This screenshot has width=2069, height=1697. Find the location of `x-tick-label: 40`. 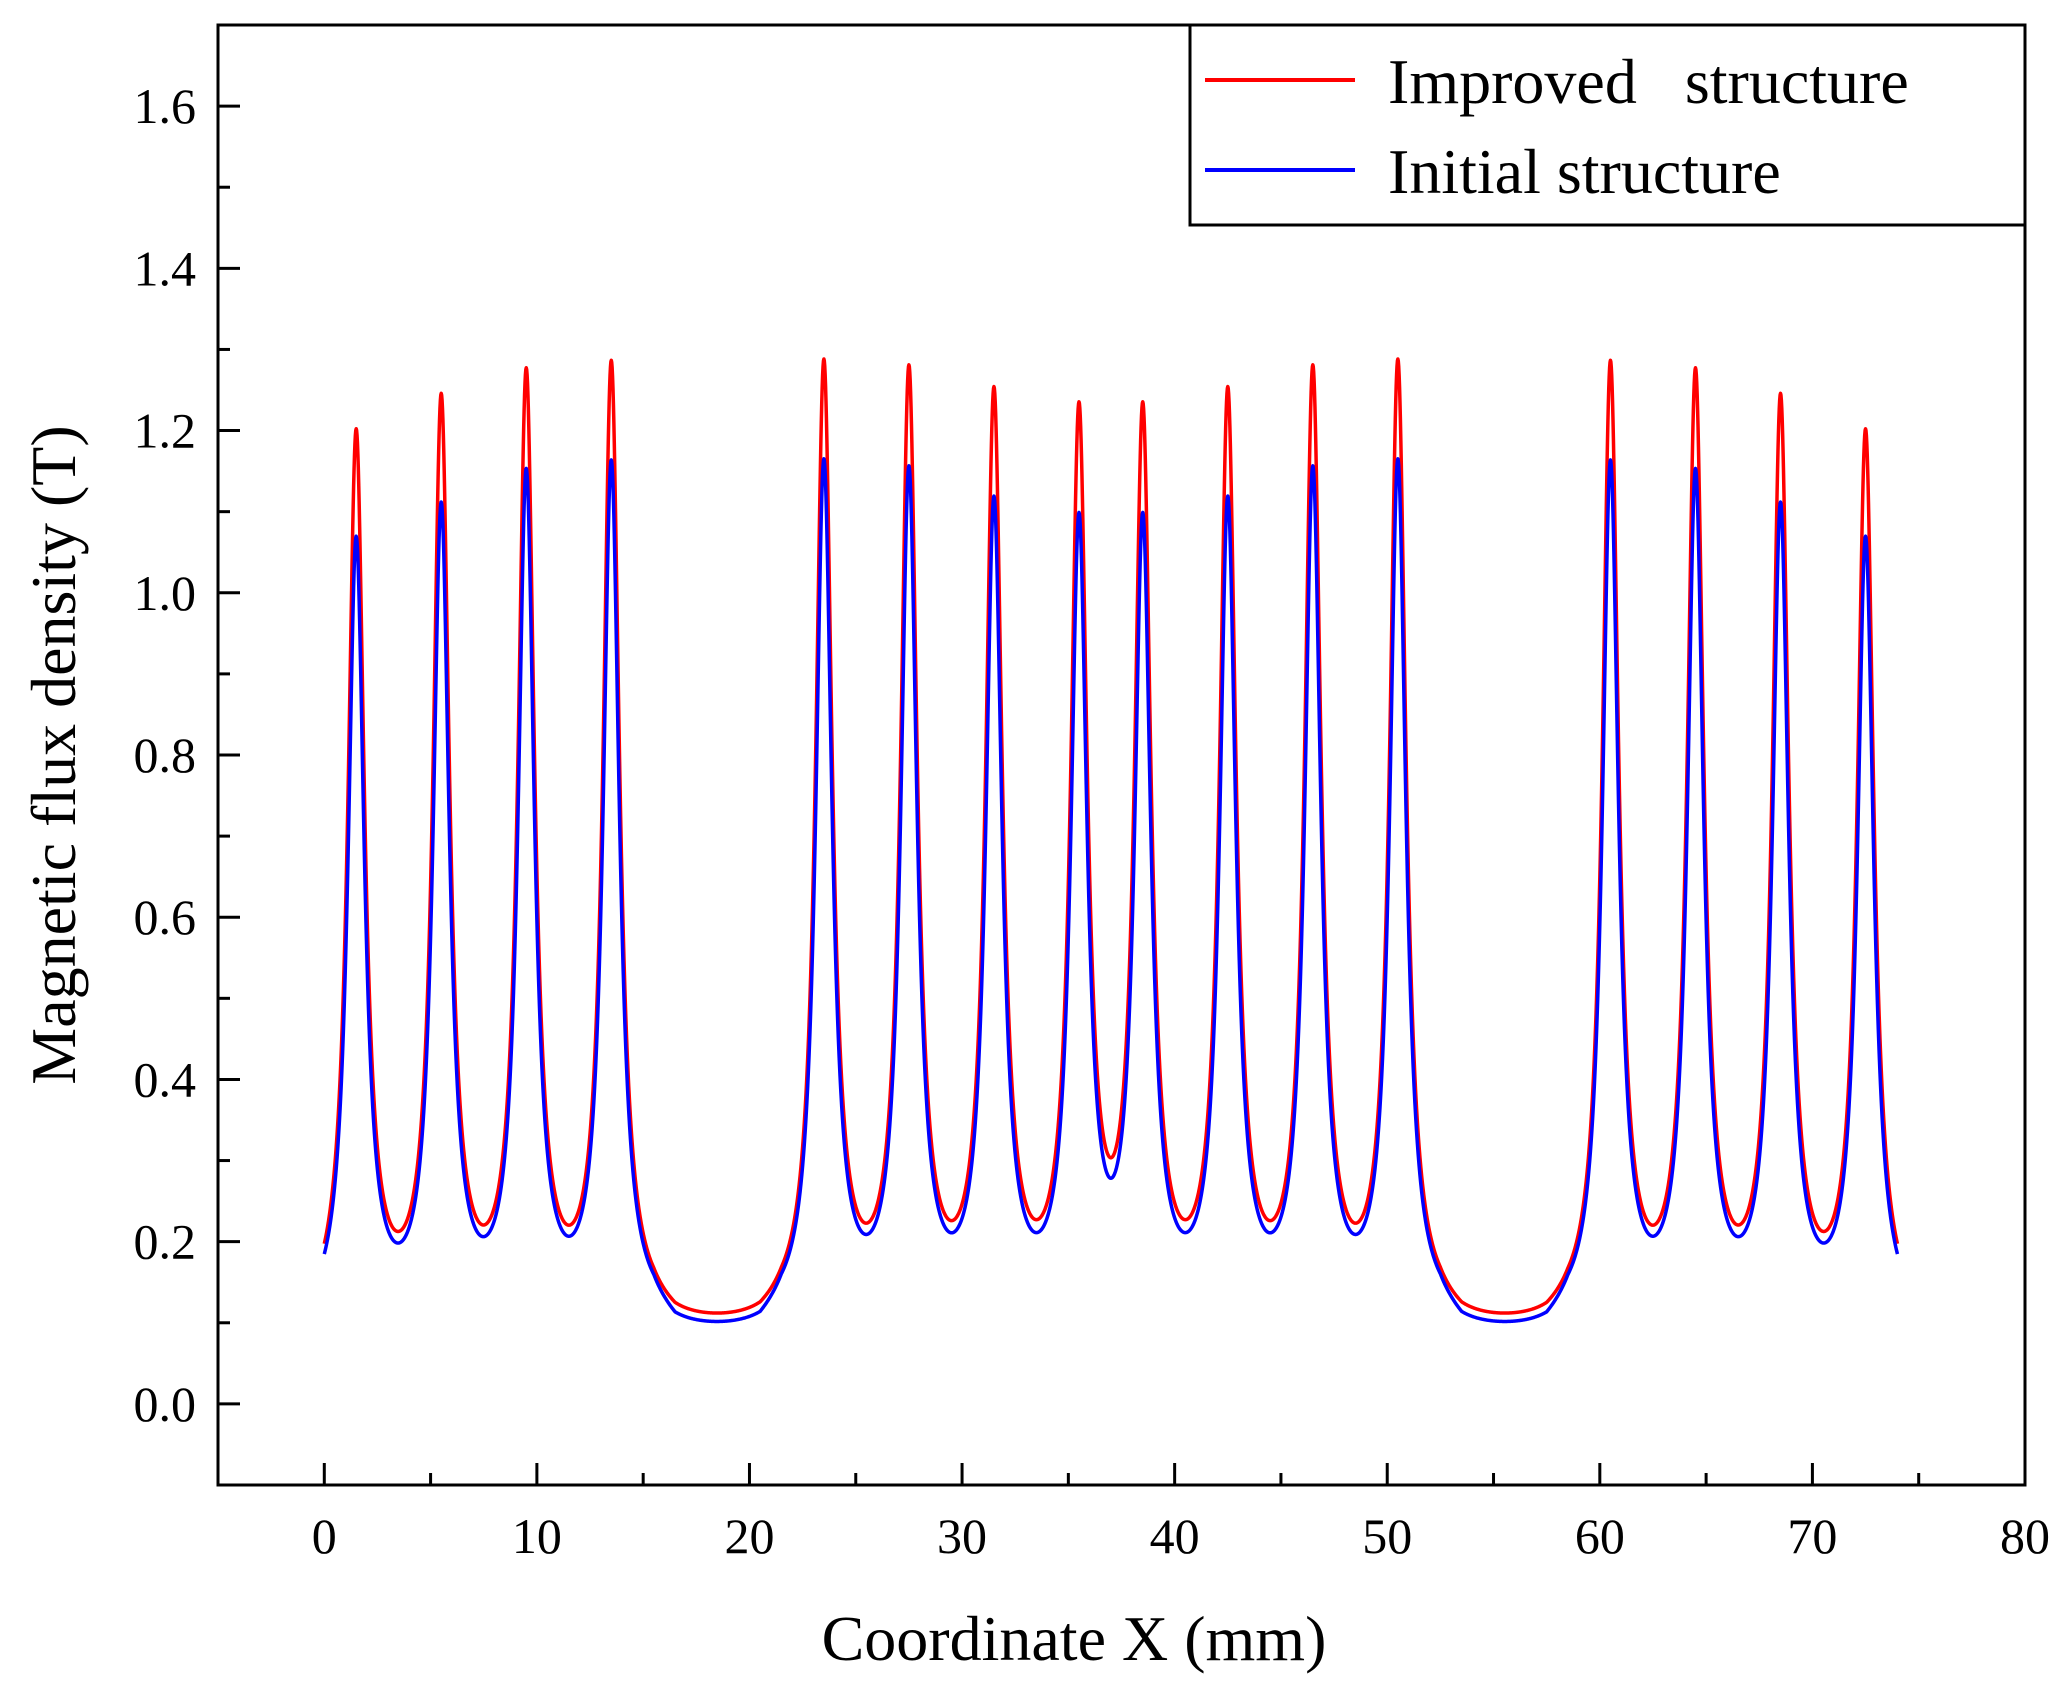

x-tick-label: 40 is located at coordinates (1175, 1536).